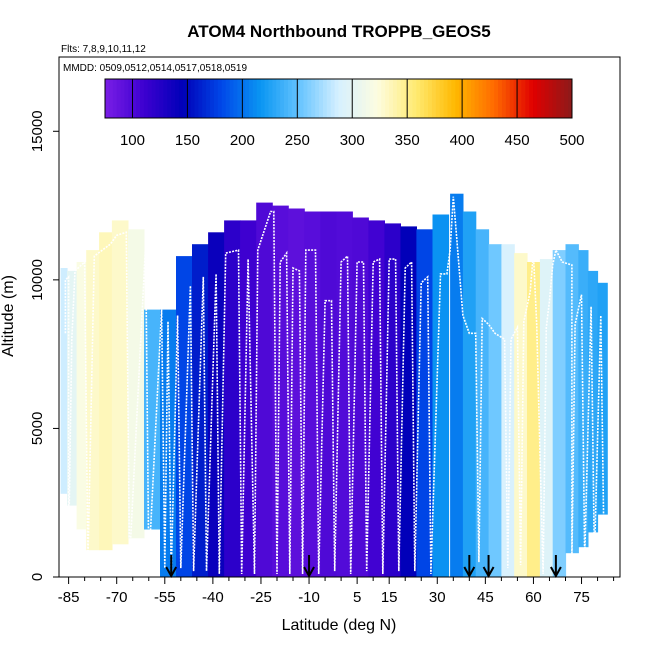 The image size is (650, 650). What do you see at coordinates (437, 597) in the screenshot?
I see `x-tick-label: 30` at bounding box center [437, 597].